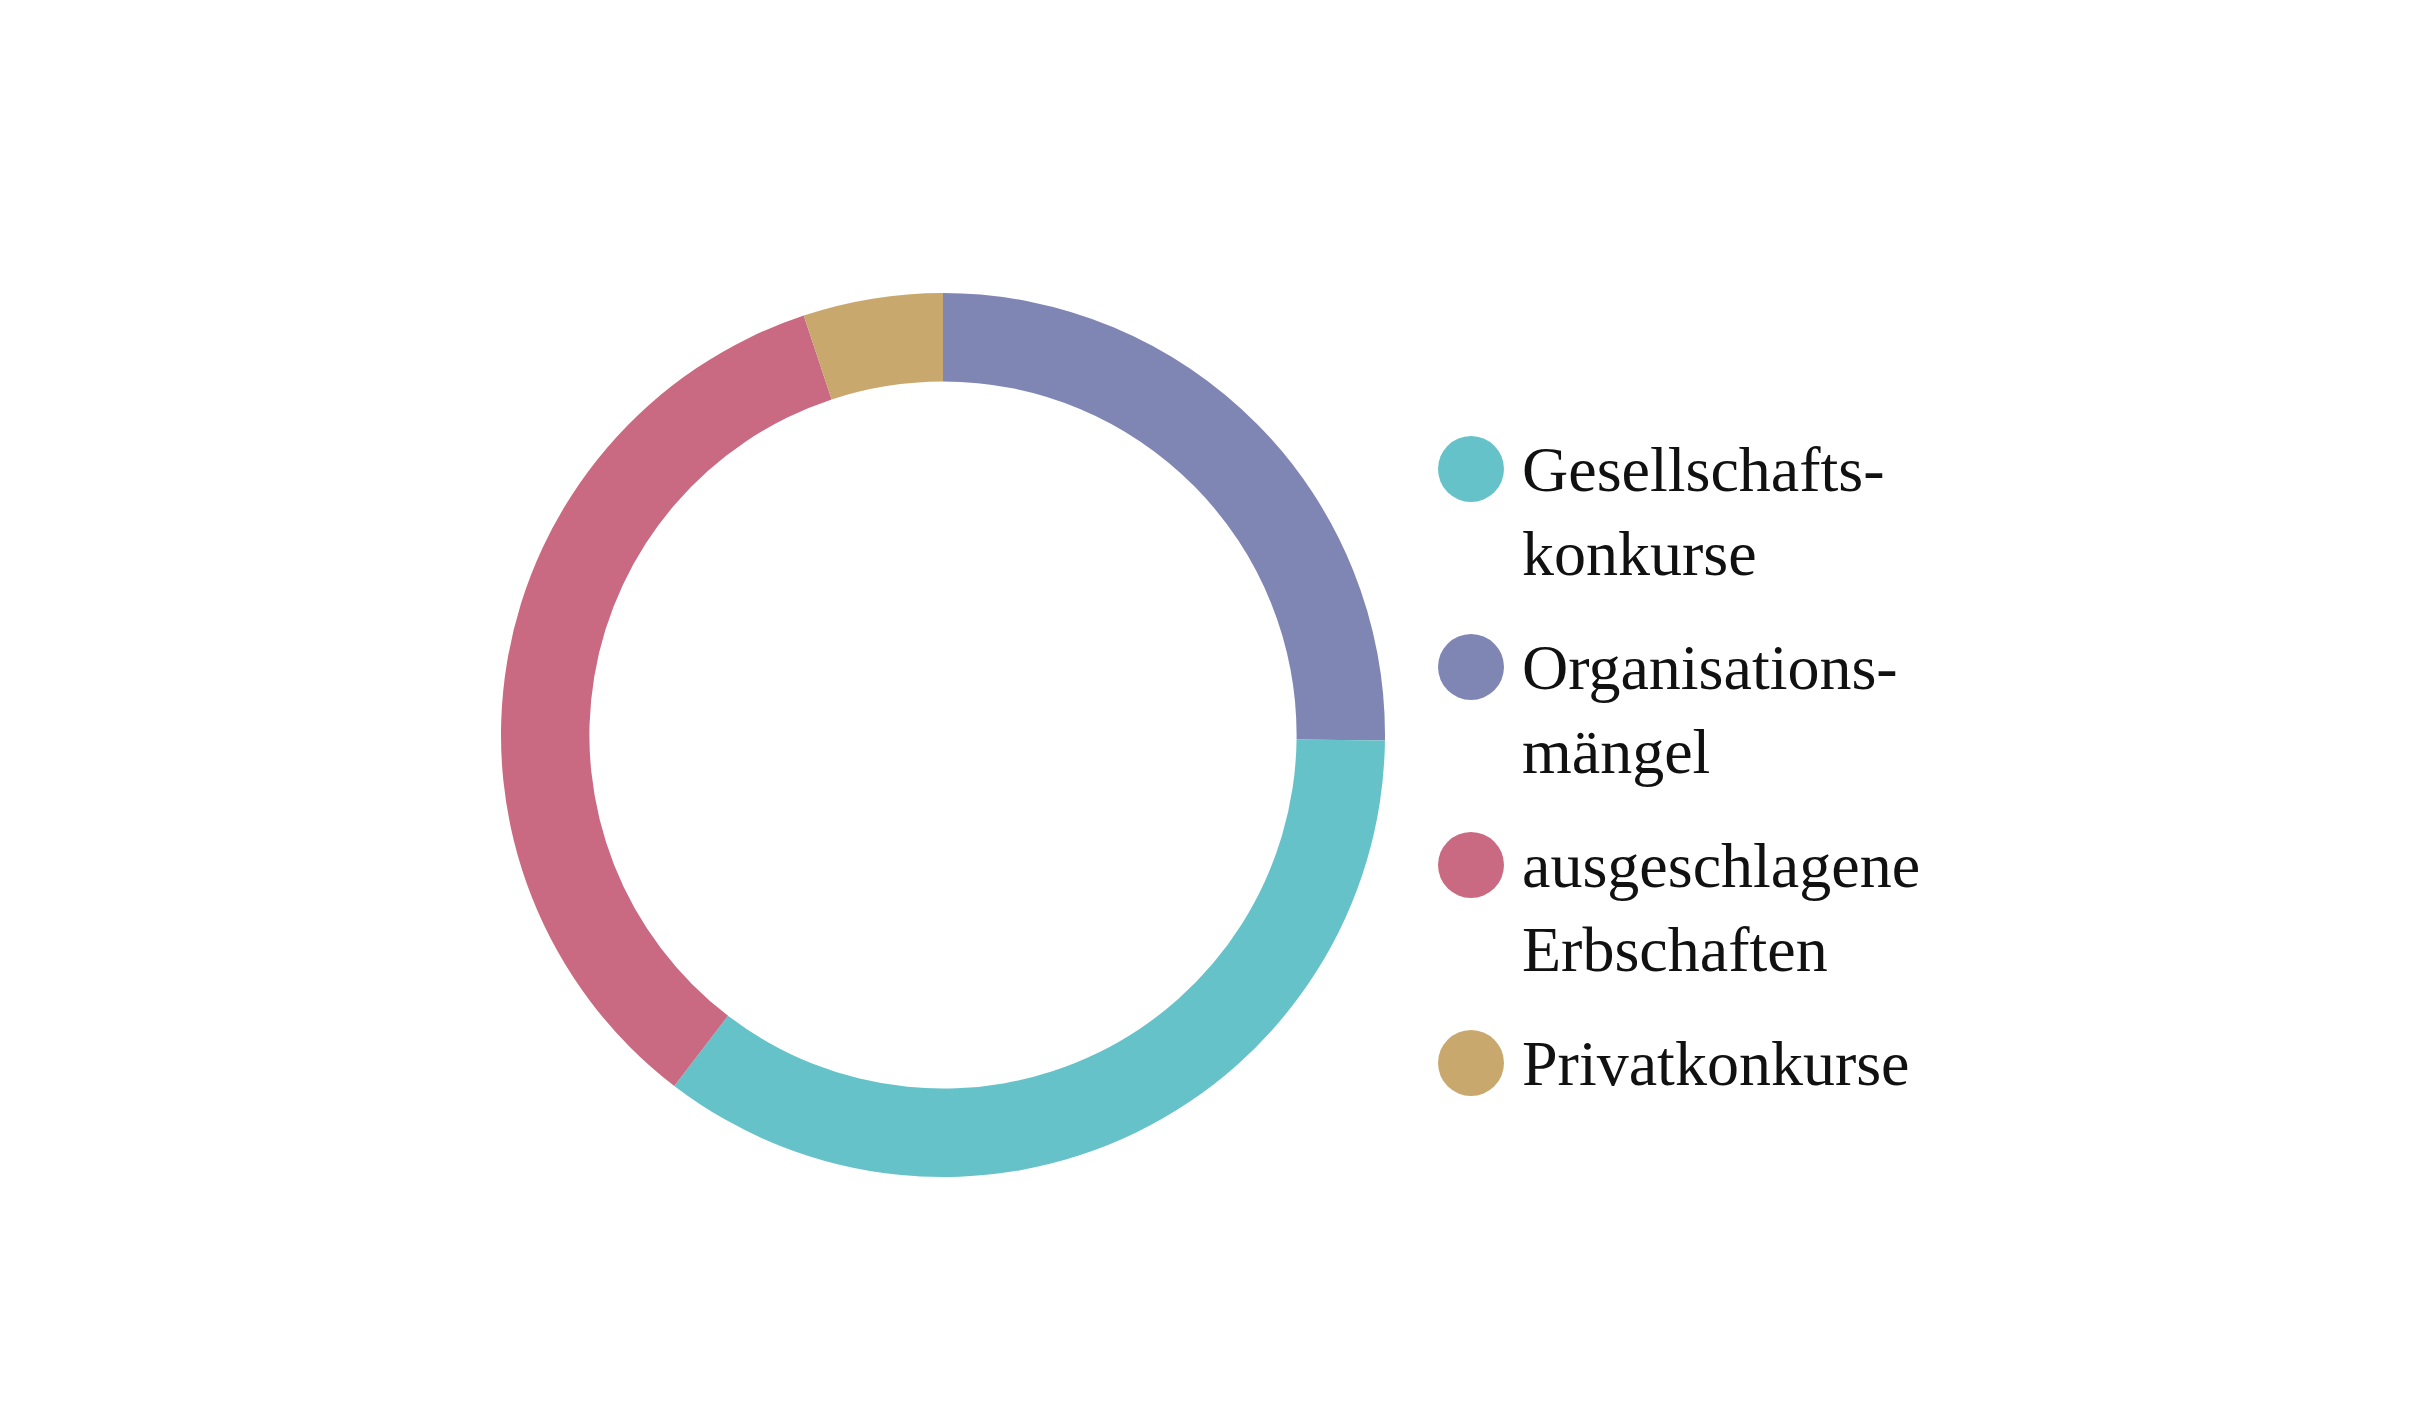 This screenshot has height=1417, width=2417. Describe the element at coordinates (1721, 908) in the screenshot. I see `legend-label: ausgeschlagene Erbschaften` at that location.